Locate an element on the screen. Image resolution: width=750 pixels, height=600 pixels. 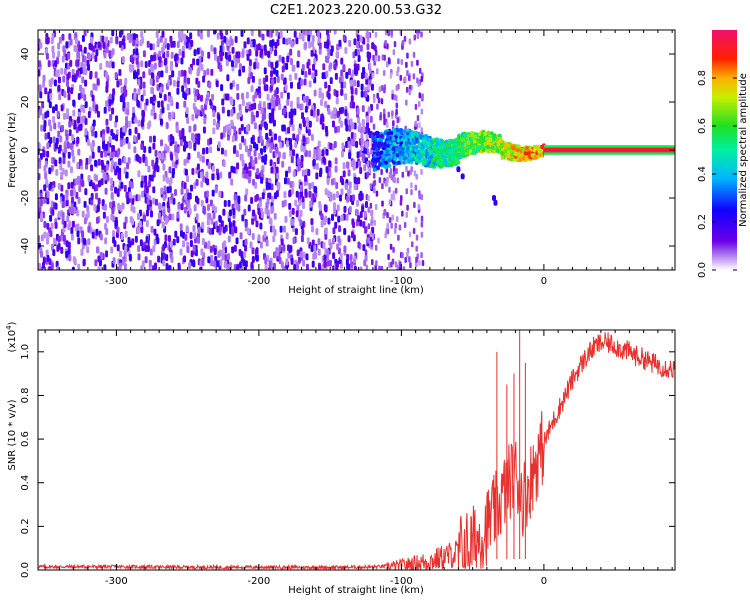
figure-title: C2E1.2023.220.00.53.G32 is located at coordinates (356, 10).